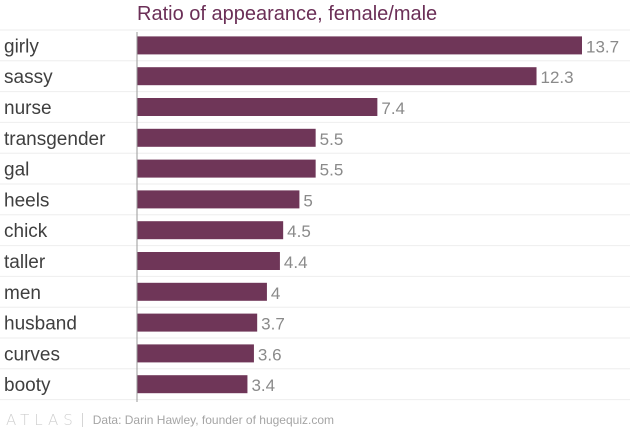 The height and width of the screenshot is (430, 630). What do you see at coordinates (557, 77) in the screenshot?
I see `value-label: 12.3` at bounding box center [557, 77].